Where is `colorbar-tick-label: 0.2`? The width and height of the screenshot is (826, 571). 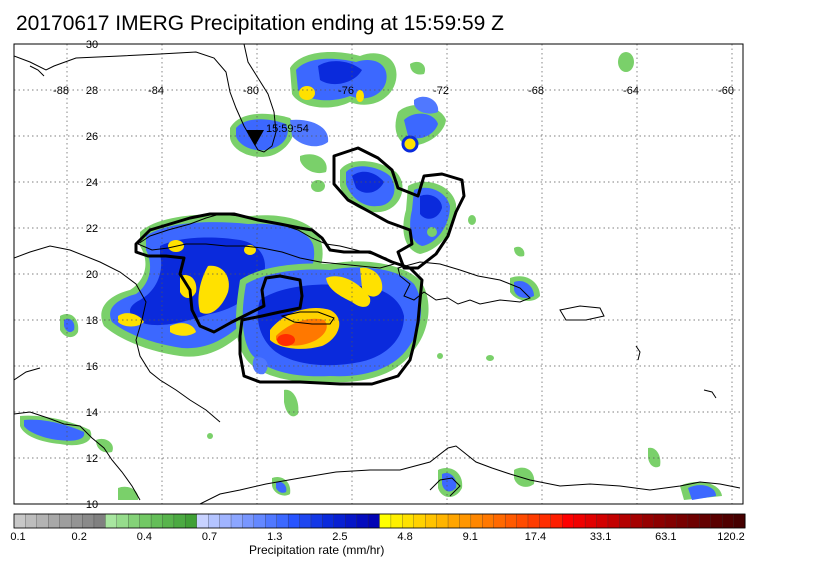 colorbar-tick-label: 0.2 is located at coordinates (79, 537).